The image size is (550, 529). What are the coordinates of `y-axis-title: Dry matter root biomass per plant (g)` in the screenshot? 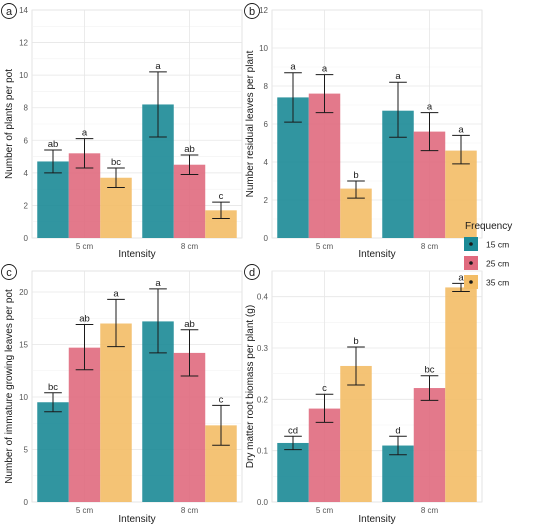 It's located at (250, 386).